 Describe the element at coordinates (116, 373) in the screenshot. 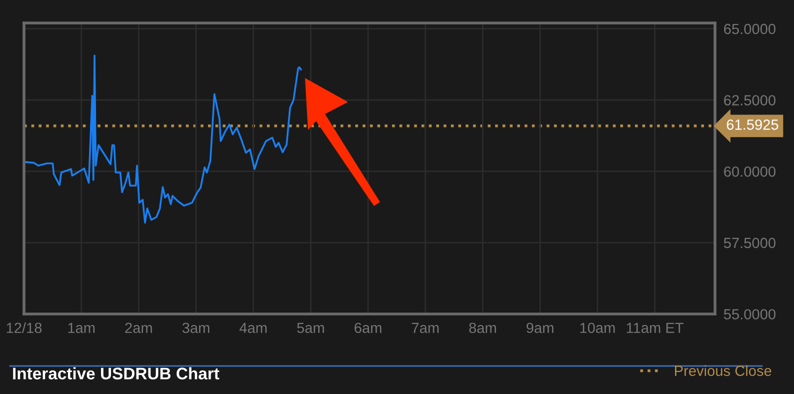

I see `text: Interactive USDRUB Chart` at that location.